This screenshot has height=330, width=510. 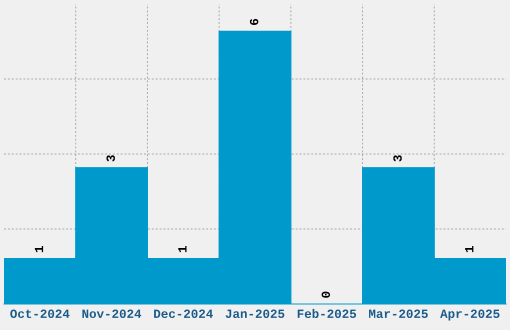 What do you see at coordinates (40, 314) in the screenshot?
I see `x-tick-label: Oct-2024` at bounding box center [40, 314].